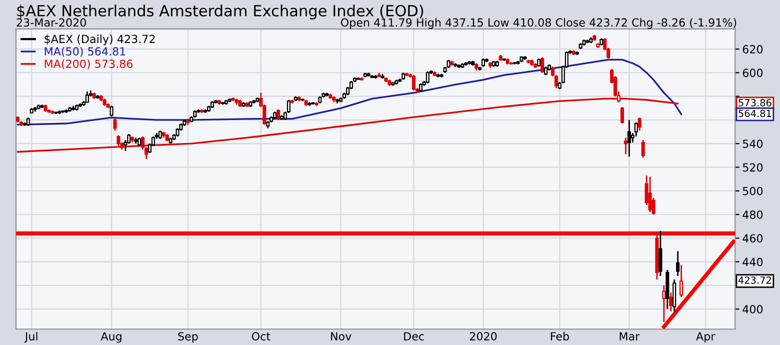 The width and height of the screenshot is (780, 345). I want to click on y-tick-label: 460, so click(752, 238).